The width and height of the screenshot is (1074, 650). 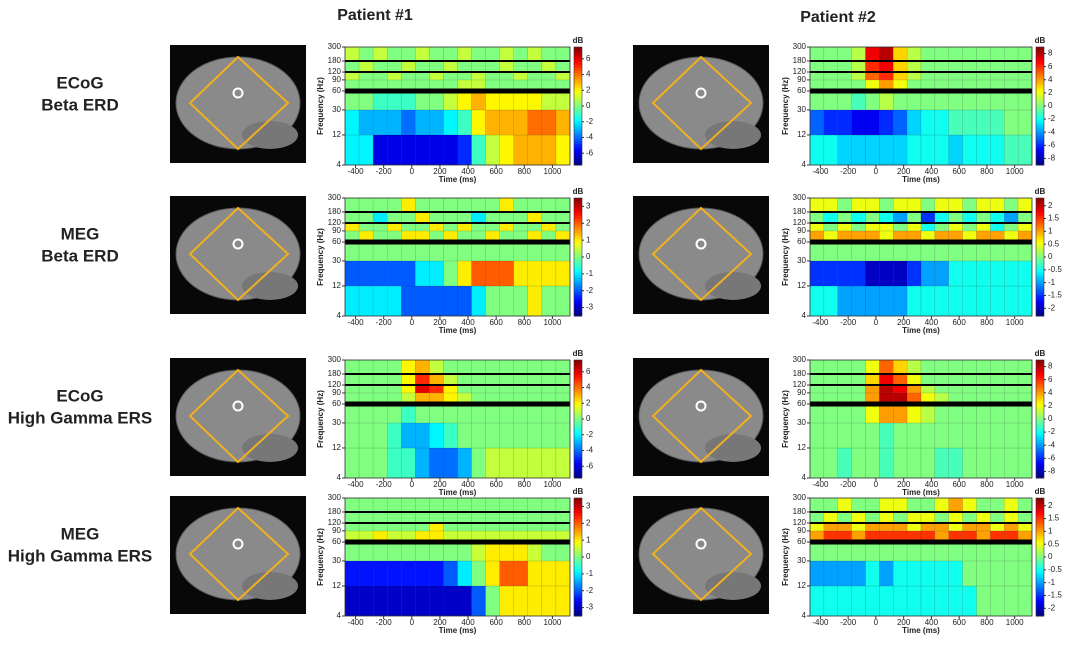 I want to click on x-tick-label: 400, so click(x=468, y=484).